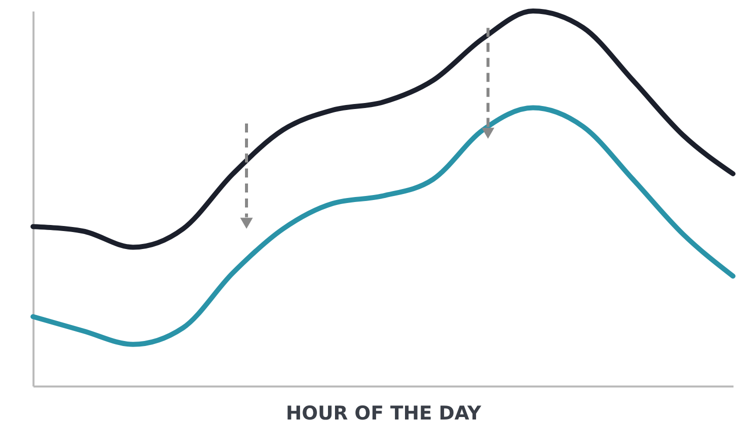  I want to click on x-axis-title: HOUR OF THE DAY, so click(384, 413).